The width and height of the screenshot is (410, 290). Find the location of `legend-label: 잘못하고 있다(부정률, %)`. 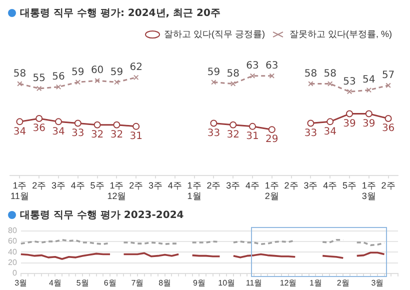

legend-label: 잘못하고 있다(부정률, %) is located at coordinates (341, 33).